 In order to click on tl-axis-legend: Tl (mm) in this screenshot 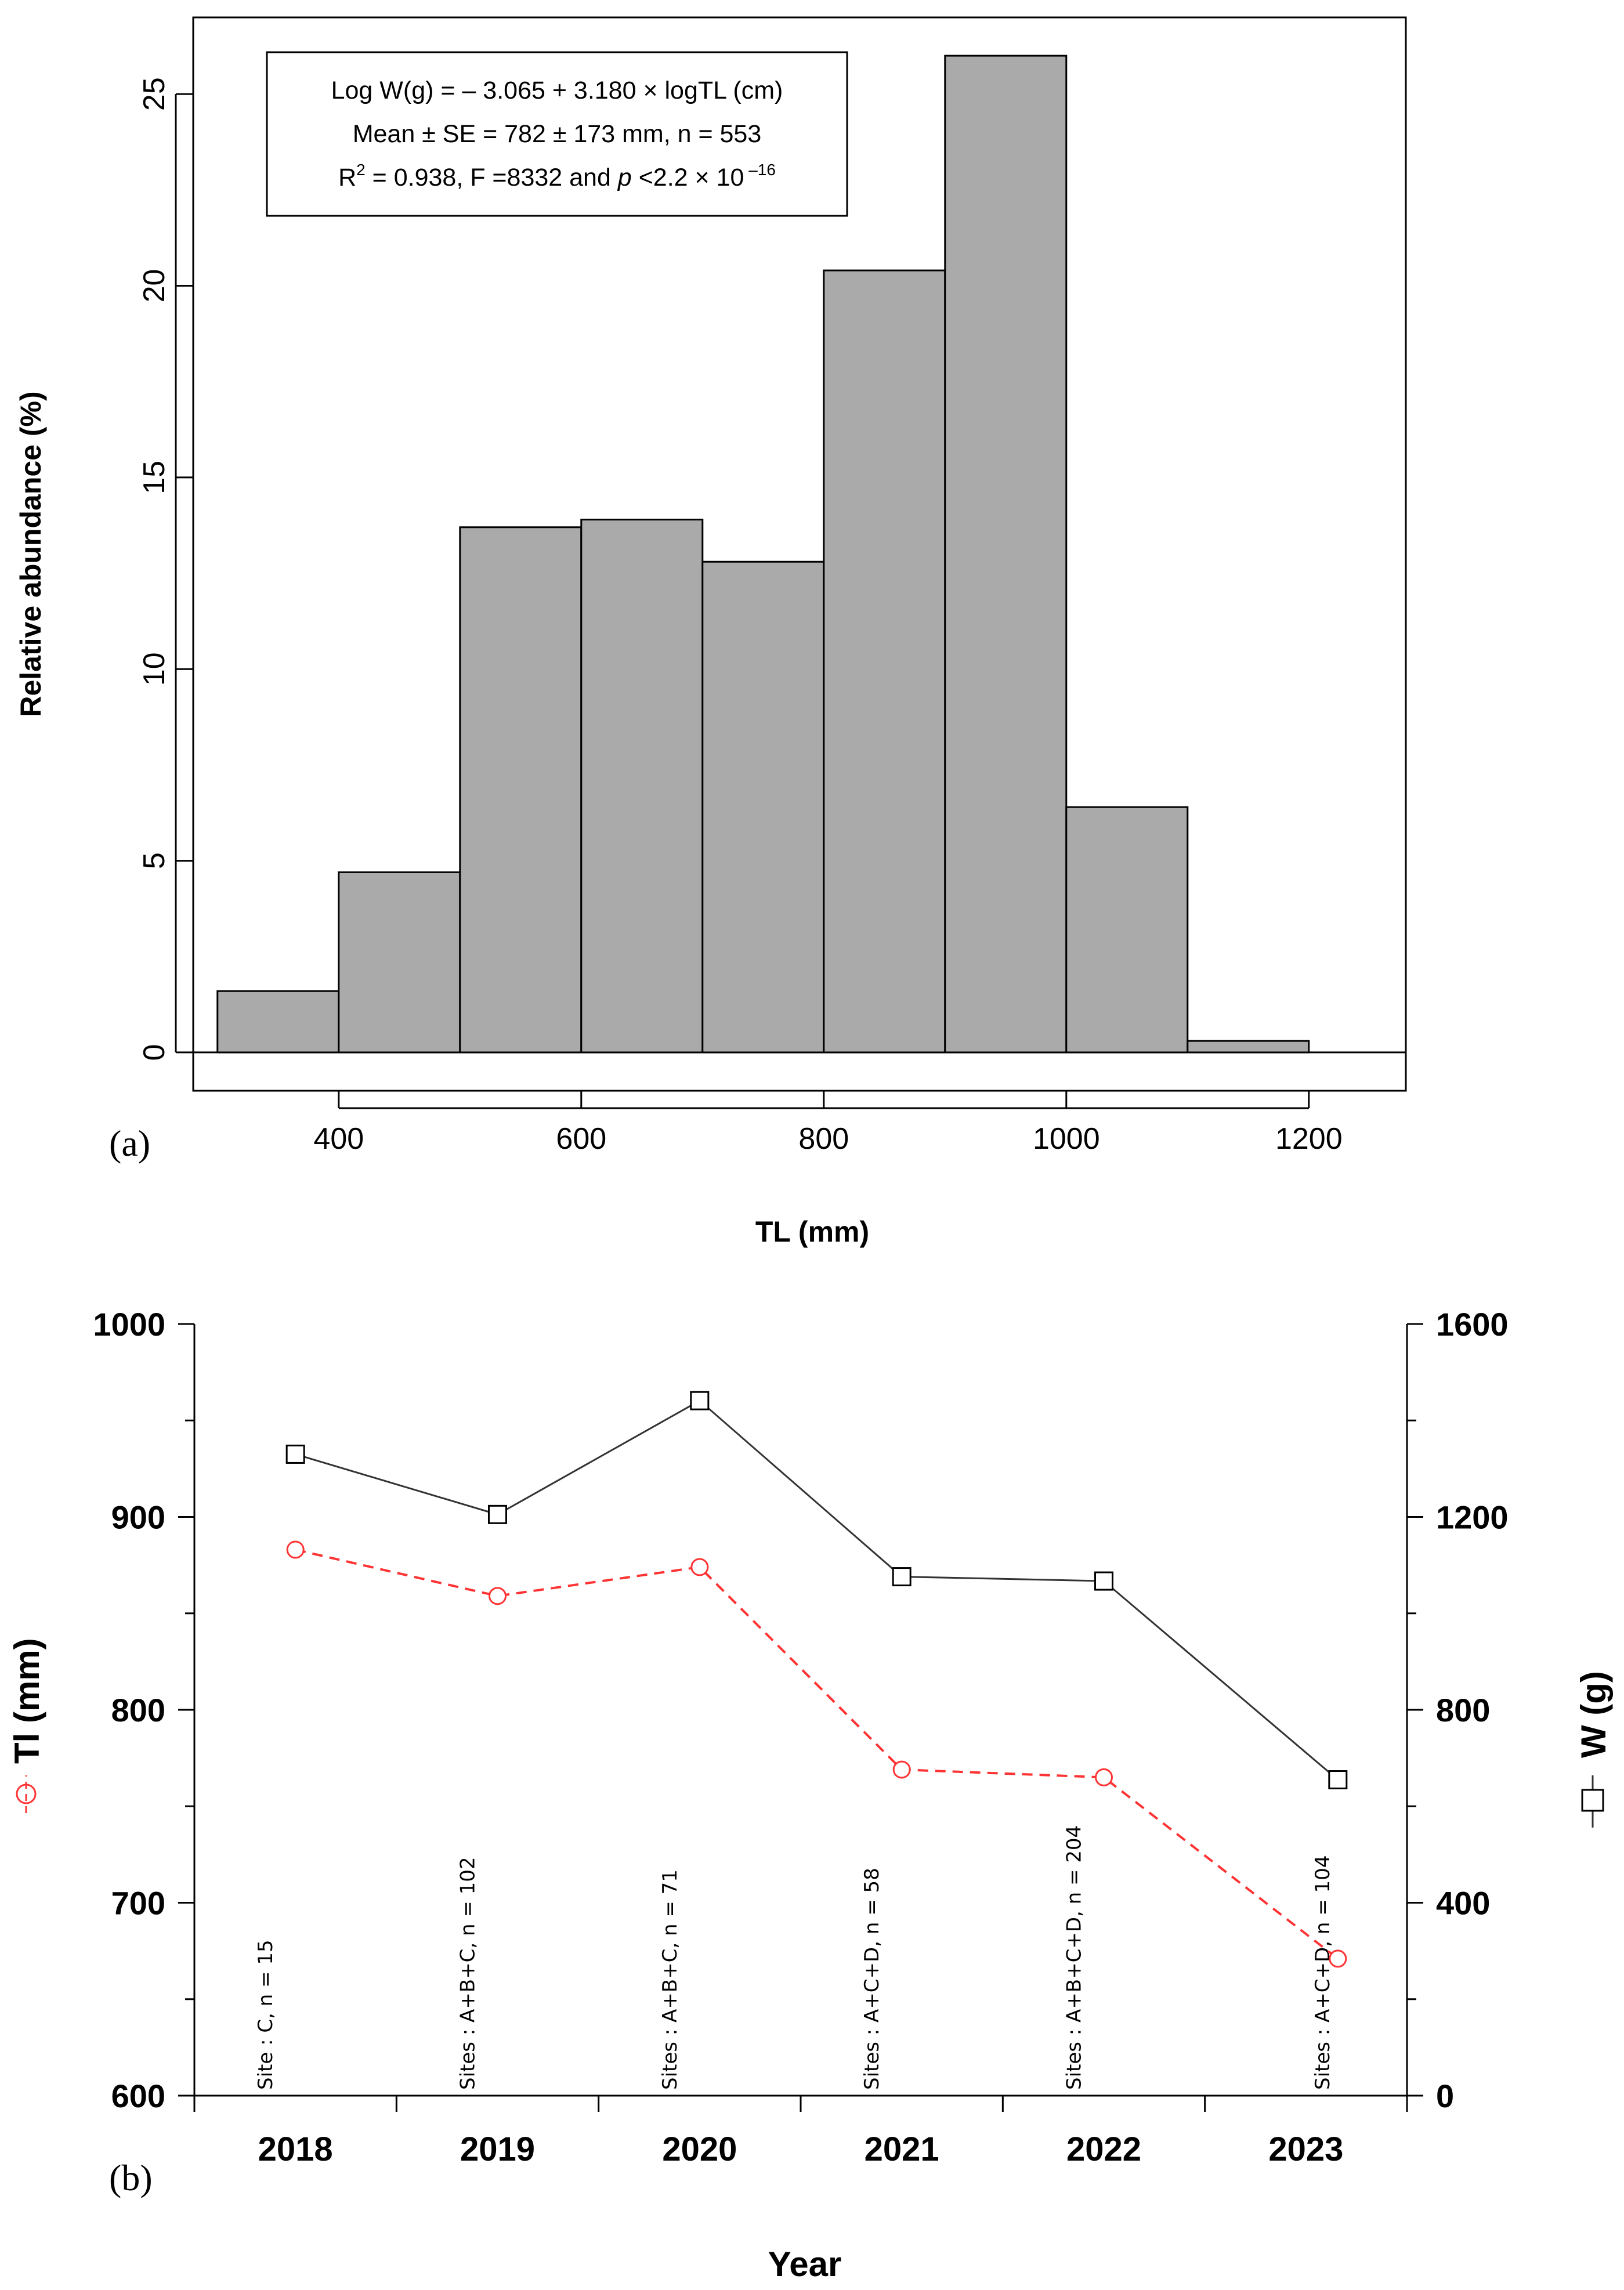, I will do `click(27, 1725)`.